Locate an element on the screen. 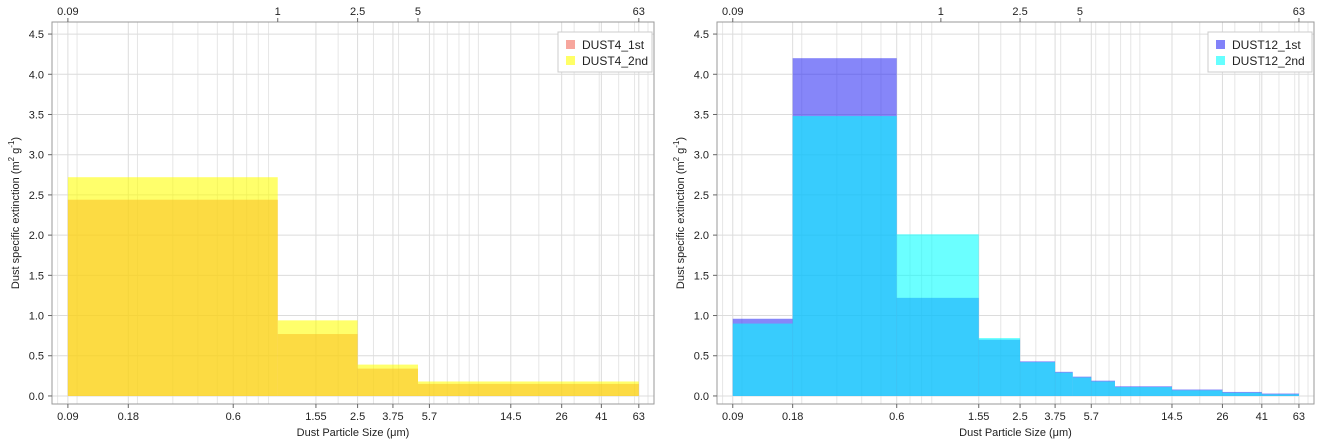  legend-label: DUST4_1st is located at coordinates (613, 45).